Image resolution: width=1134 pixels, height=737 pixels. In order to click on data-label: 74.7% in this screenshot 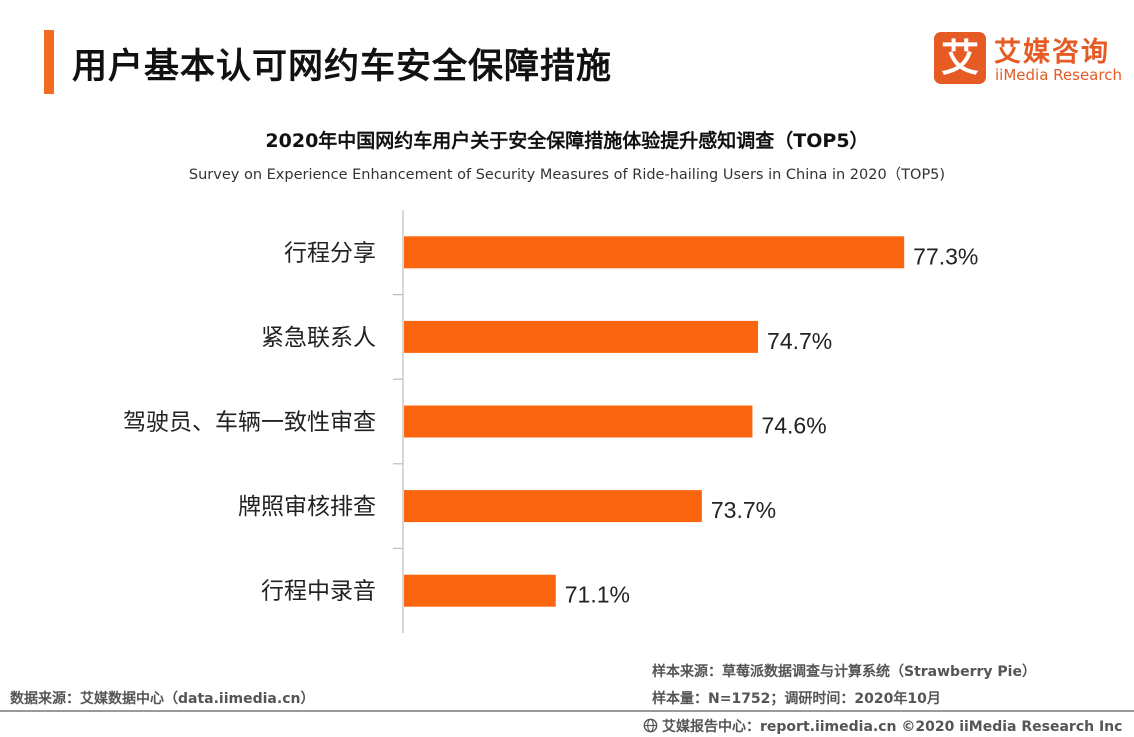, I will do `click(799, 341)`.